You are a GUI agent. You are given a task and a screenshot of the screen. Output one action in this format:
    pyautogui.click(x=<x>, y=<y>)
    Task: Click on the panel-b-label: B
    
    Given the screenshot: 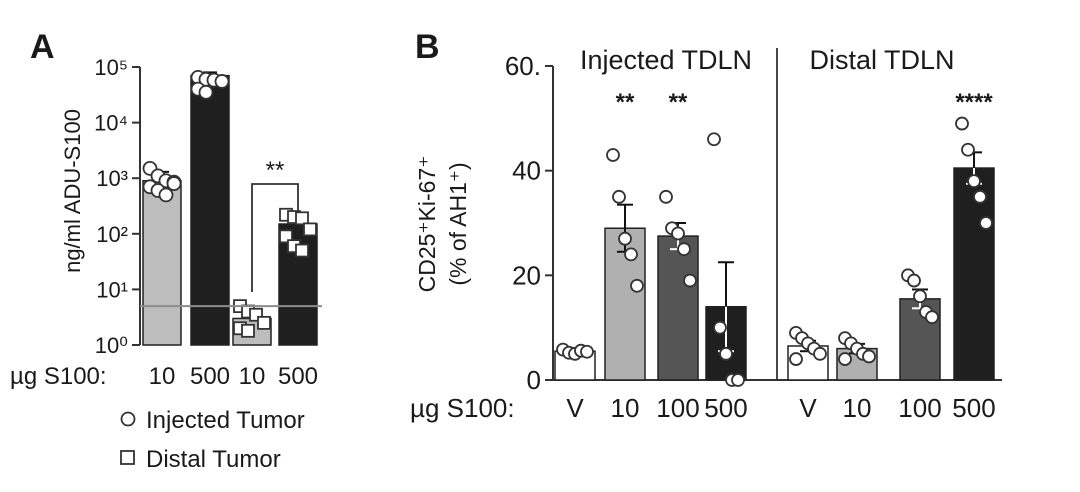 What is the action you would take?
    pyautogui.click(x=427, y=47)
    